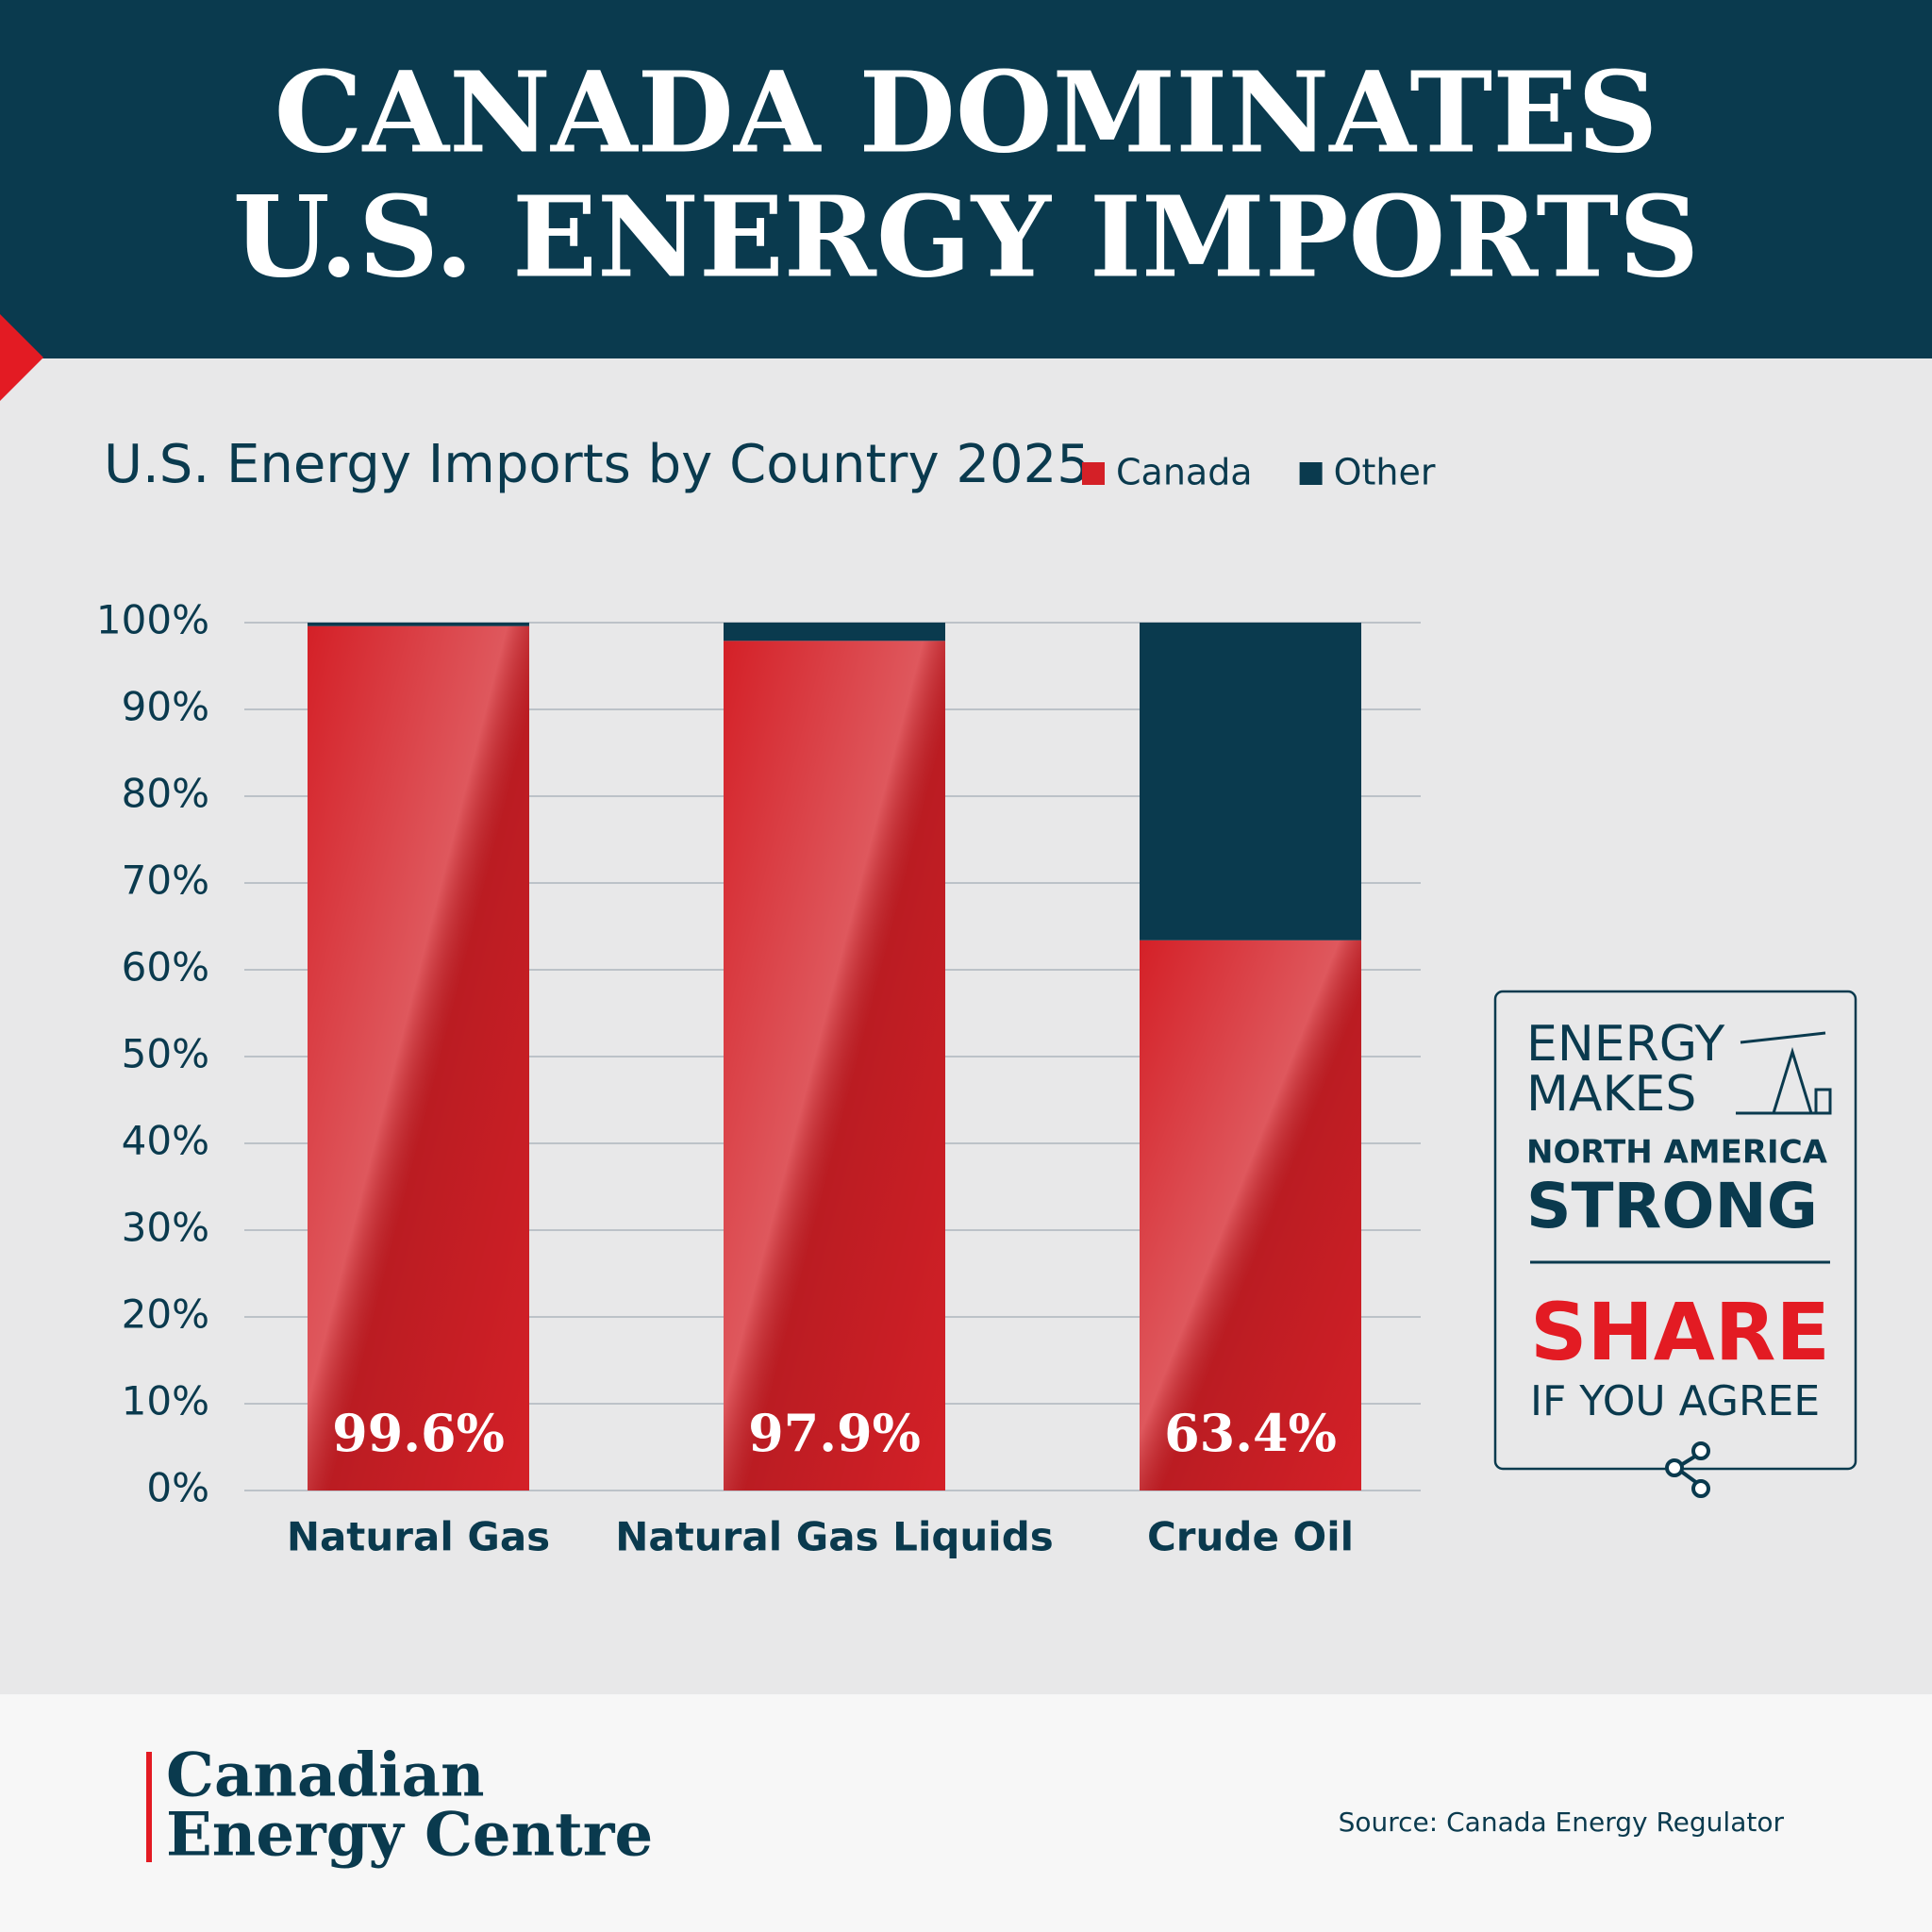  What do you see at coordinates (1675, 1401) in the screenshot?
I see `badge-line: IF YOU AGREE` at bounding box center [1675, 1401].